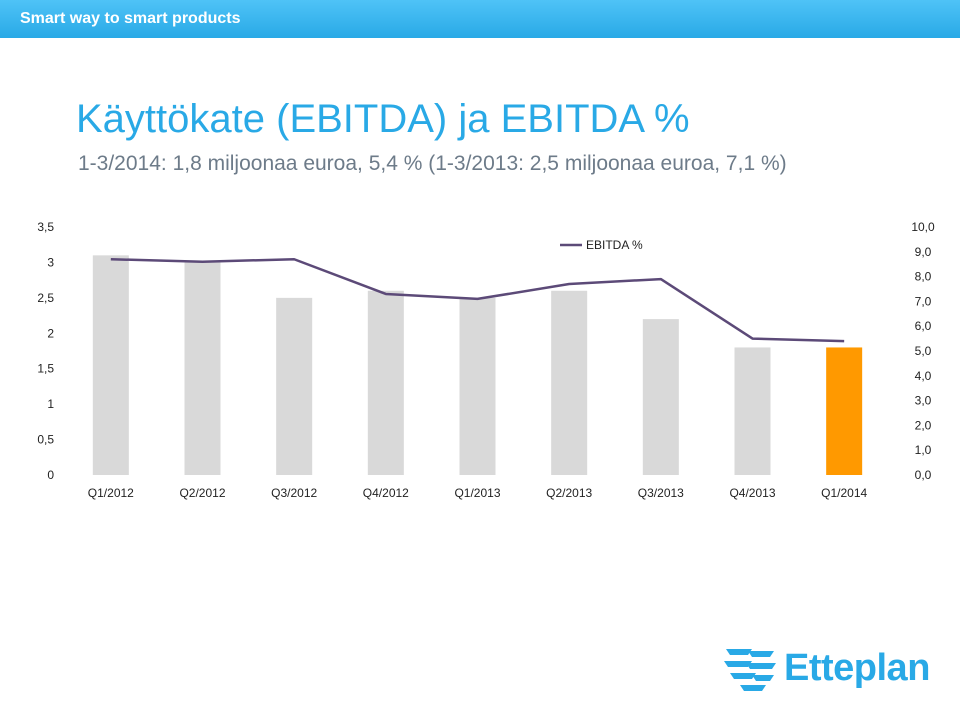  Describe the element at coordinates (45, 369) in the screenshot. I see `y-left-tick-label: 1,5` at that location.